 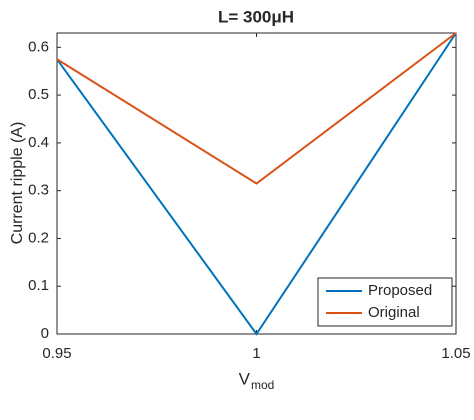 I want to click on x-tick-label: 1, so click(x=256, y=353).